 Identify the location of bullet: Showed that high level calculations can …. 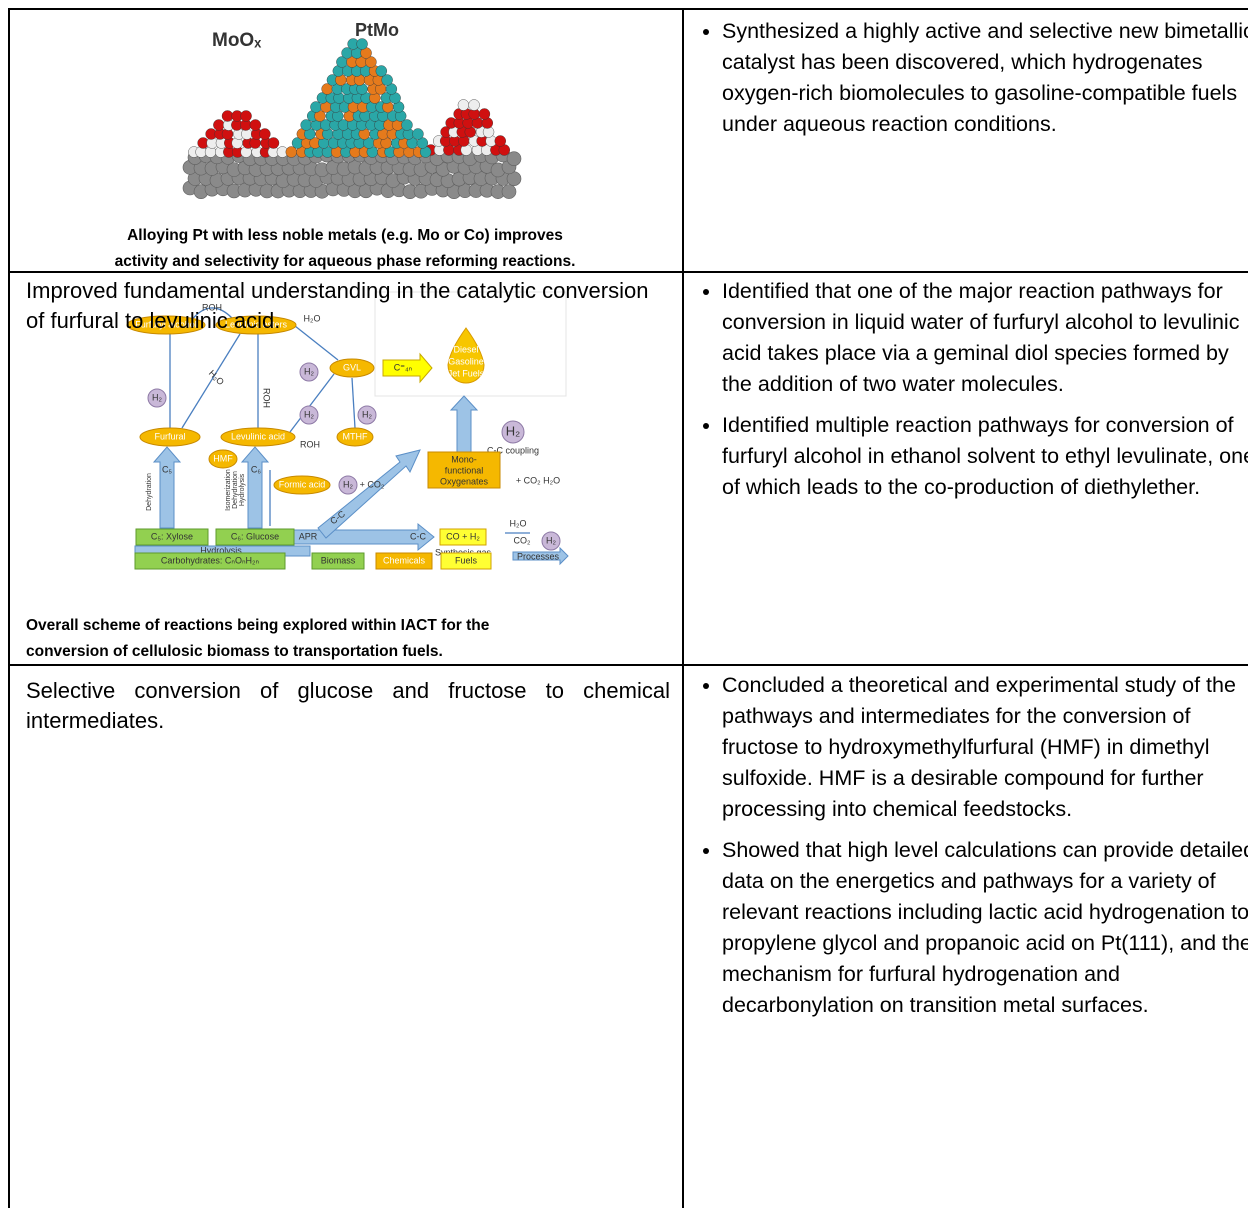
(985, 928).